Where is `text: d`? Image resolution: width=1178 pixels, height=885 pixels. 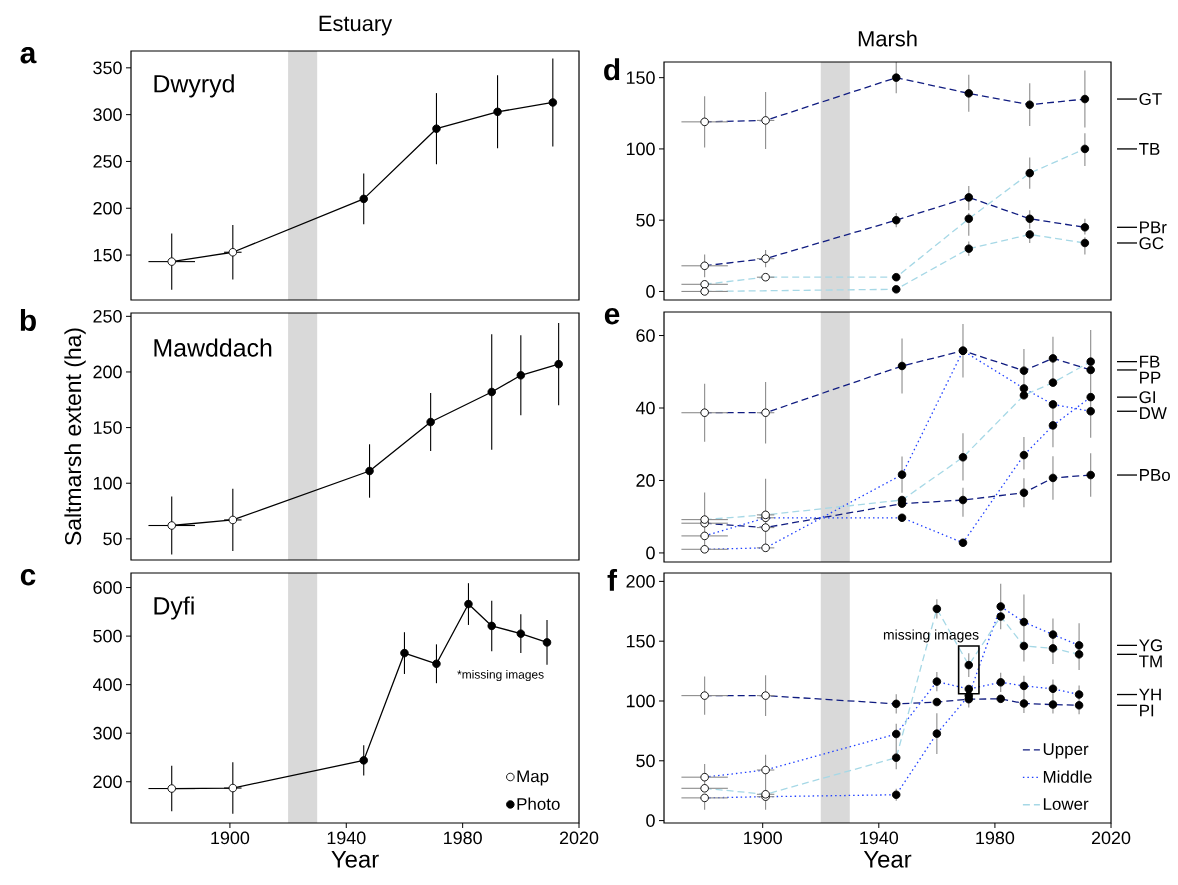 text: d is located at coordinates (612, 69).